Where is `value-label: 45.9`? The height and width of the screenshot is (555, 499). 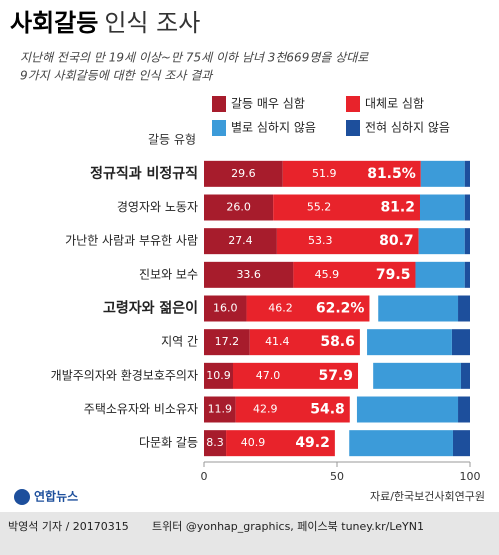 value-label: 45.9 is located at coordinates (327, 274).